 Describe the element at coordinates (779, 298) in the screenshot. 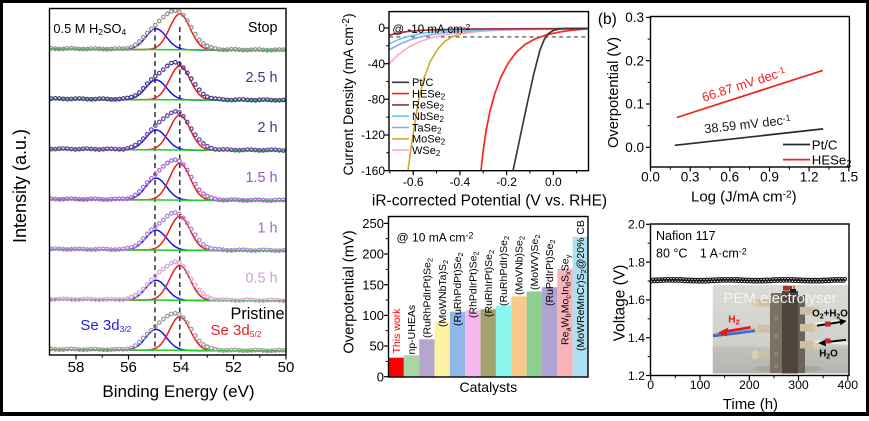

I see `svg-text: PEM electrolyser` at that location.